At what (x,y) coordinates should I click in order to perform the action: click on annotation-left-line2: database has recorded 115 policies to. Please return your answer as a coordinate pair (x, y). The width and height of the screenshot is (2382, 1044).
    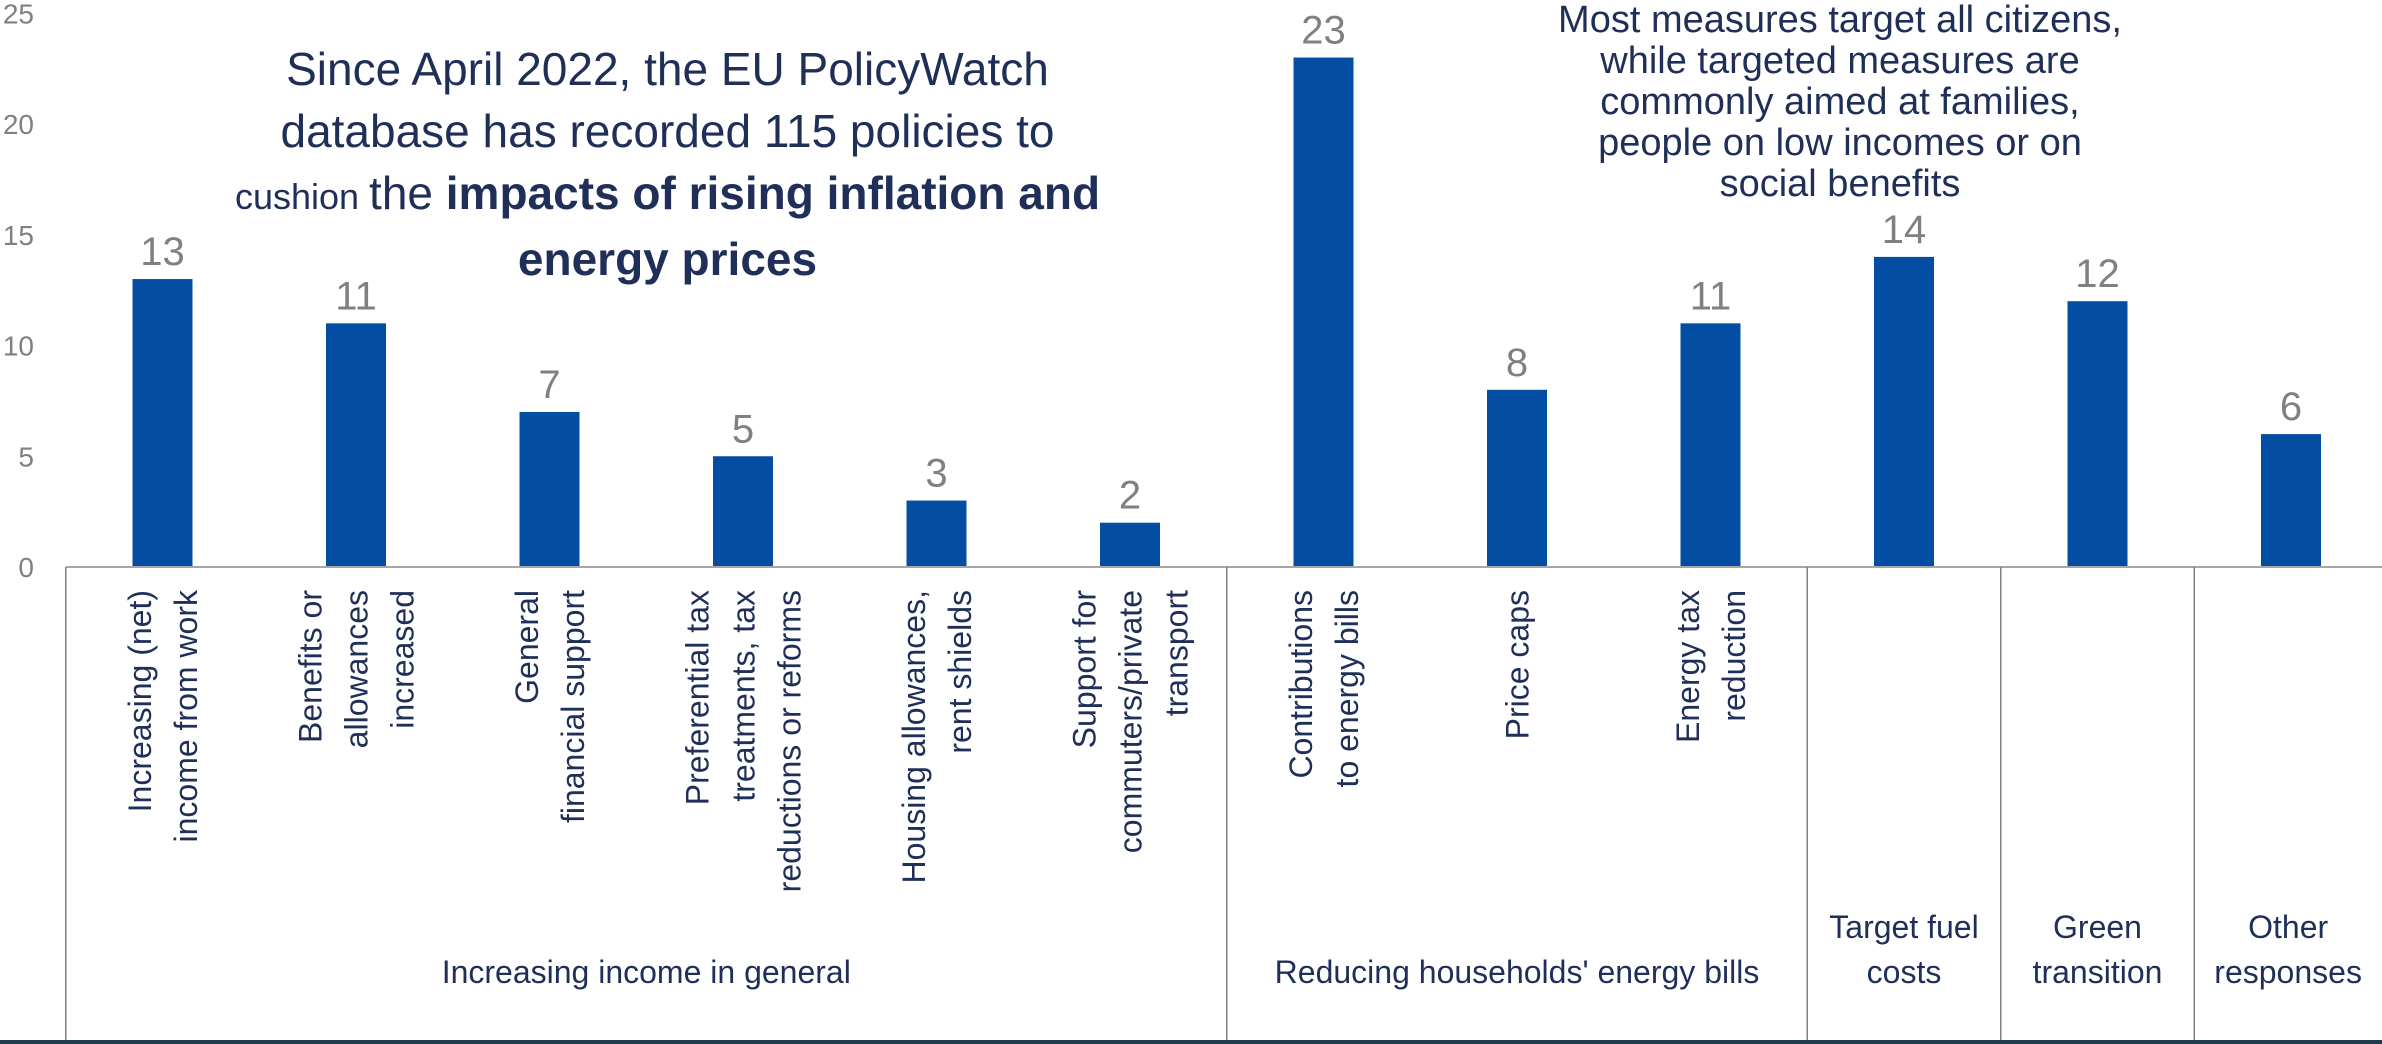
    Looking at the image, I should click on (667, 131).